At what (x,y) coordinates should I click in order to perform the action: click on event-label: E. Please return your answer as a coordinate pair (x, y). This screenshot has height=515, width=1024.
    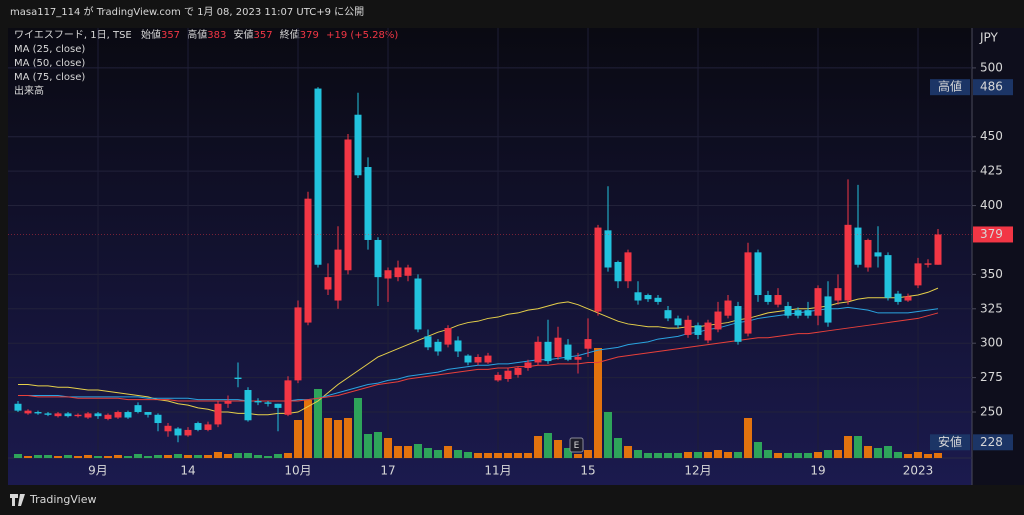
    Looking at the image, I should click on (577, 446).